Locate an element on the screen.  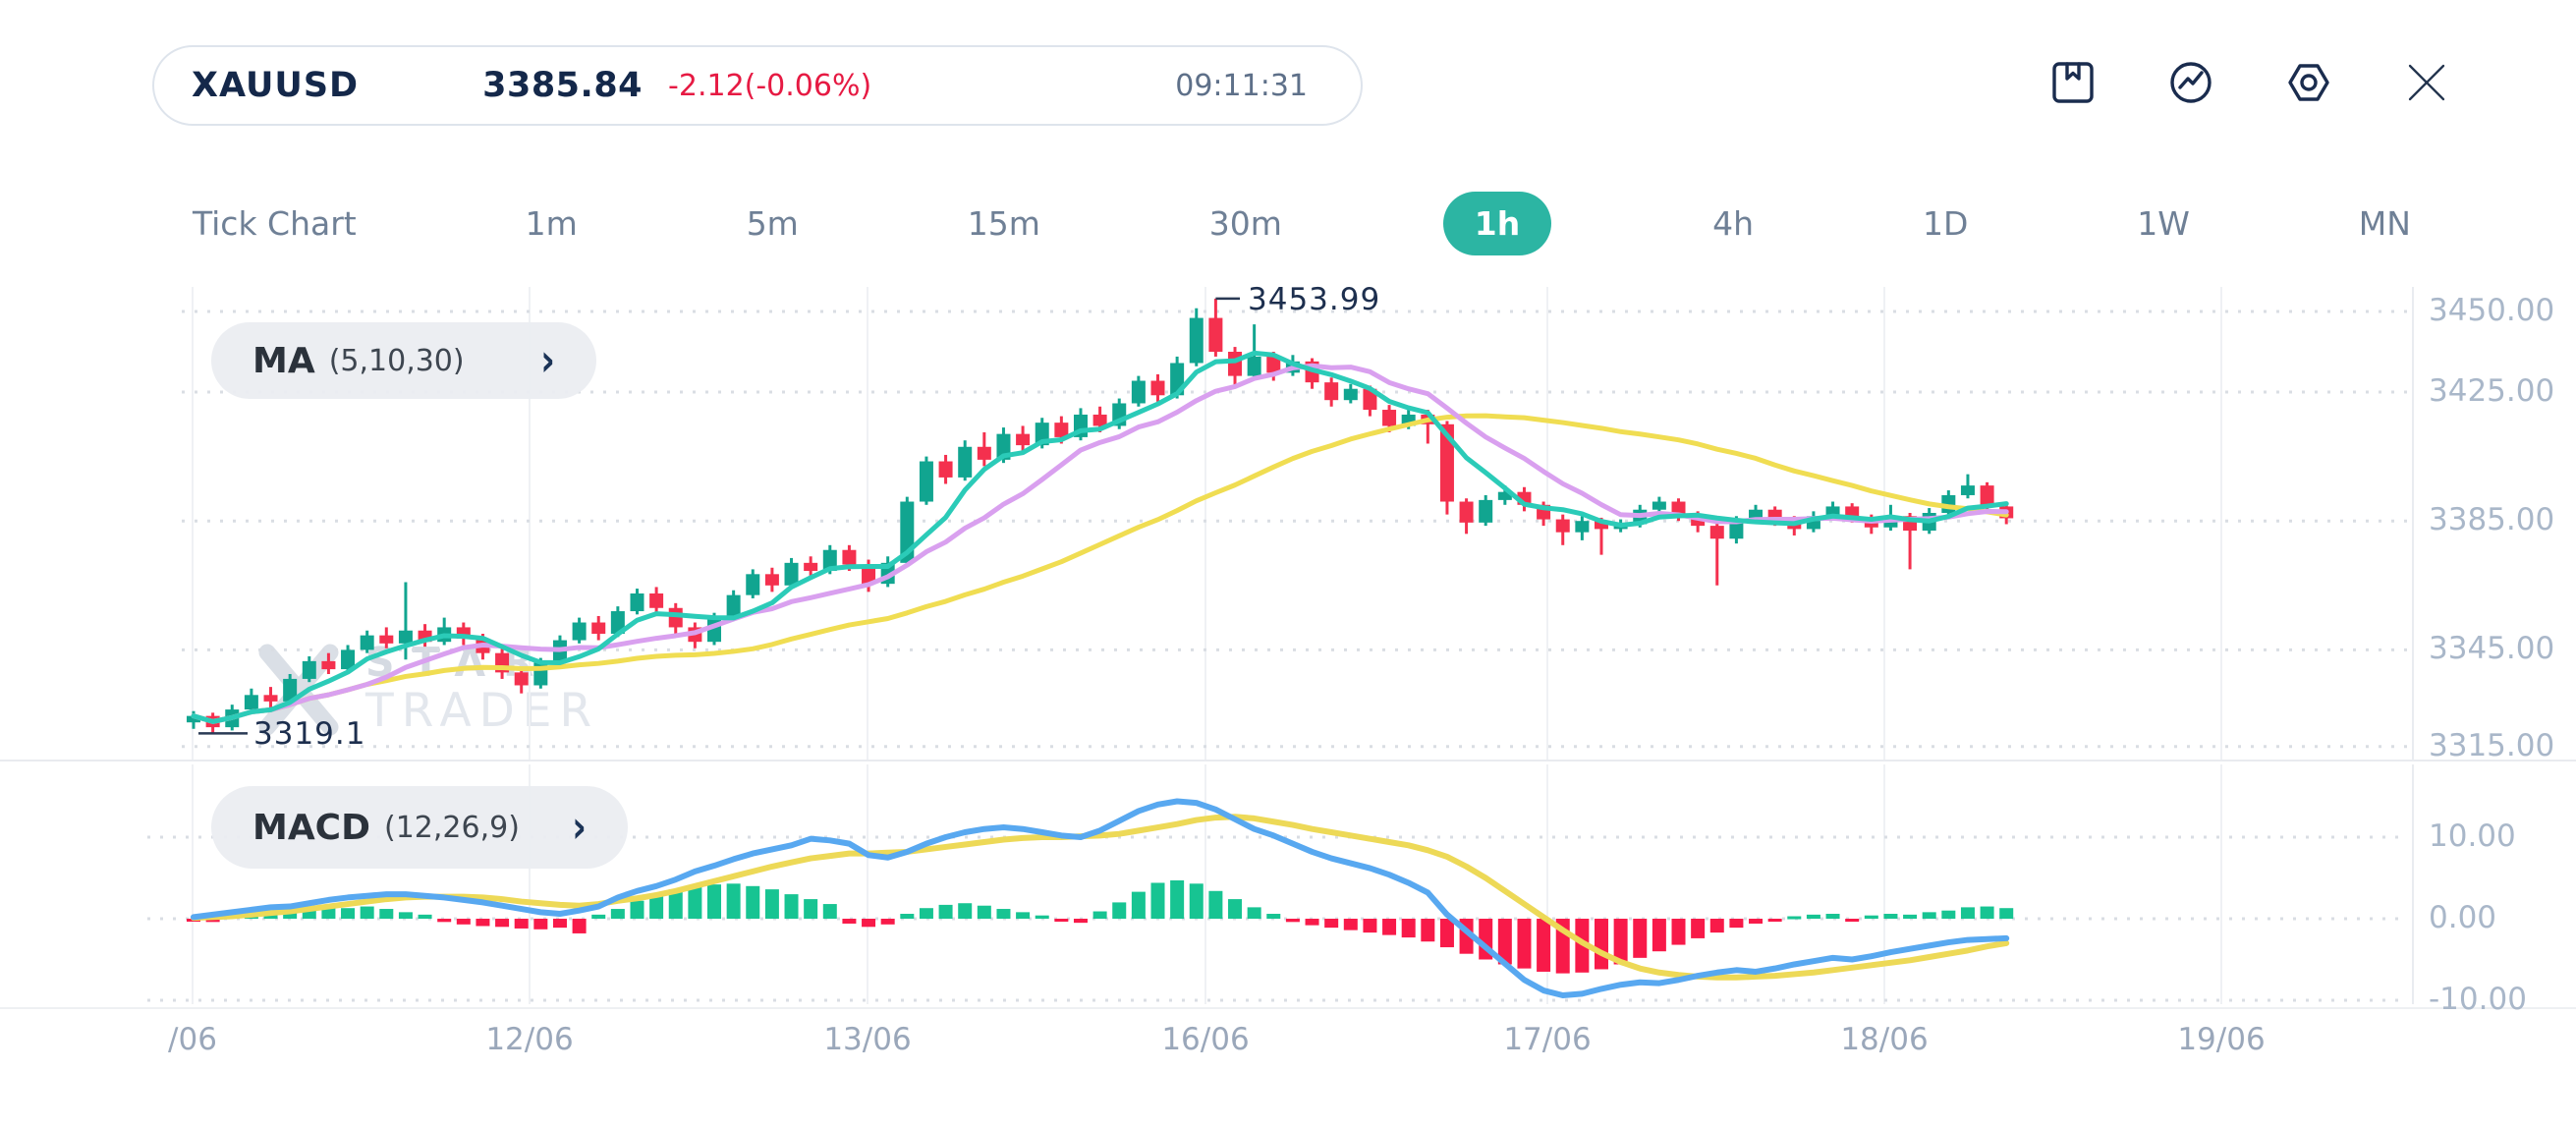
macd-axis-tick: 0.00 is located at coordinates (2463, 917).